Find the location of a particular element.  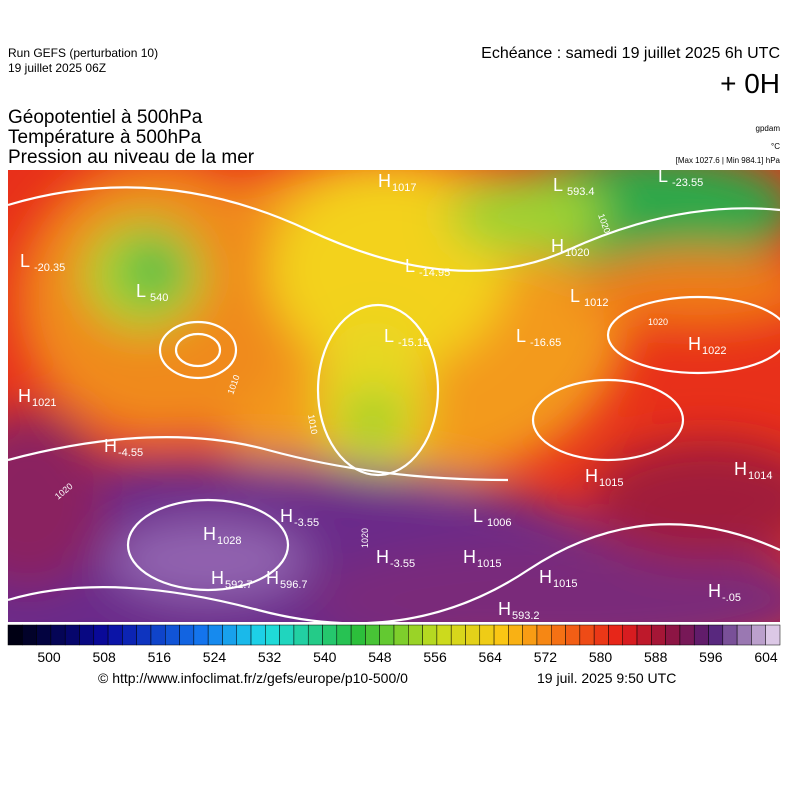

pressure-value: -.05 is located at coordinates (731, 598).